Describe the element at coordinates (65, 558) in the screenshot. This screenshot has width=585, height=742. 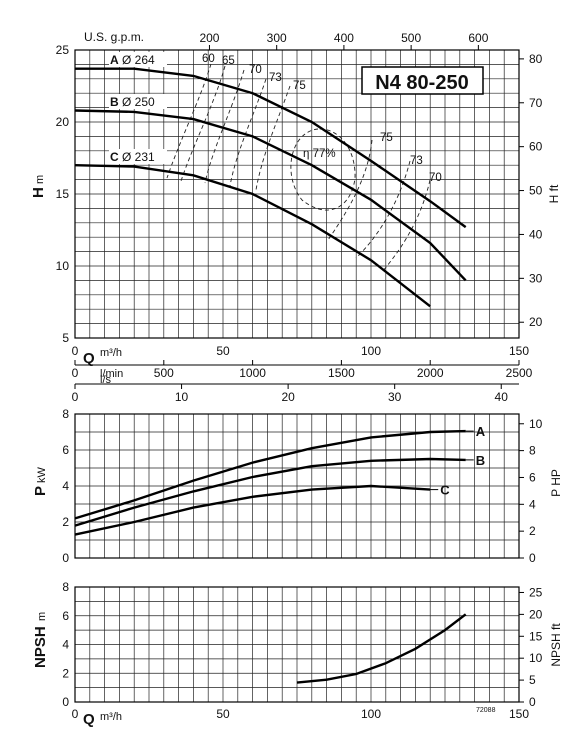
I see `power-ytick-label: 0` at that location.